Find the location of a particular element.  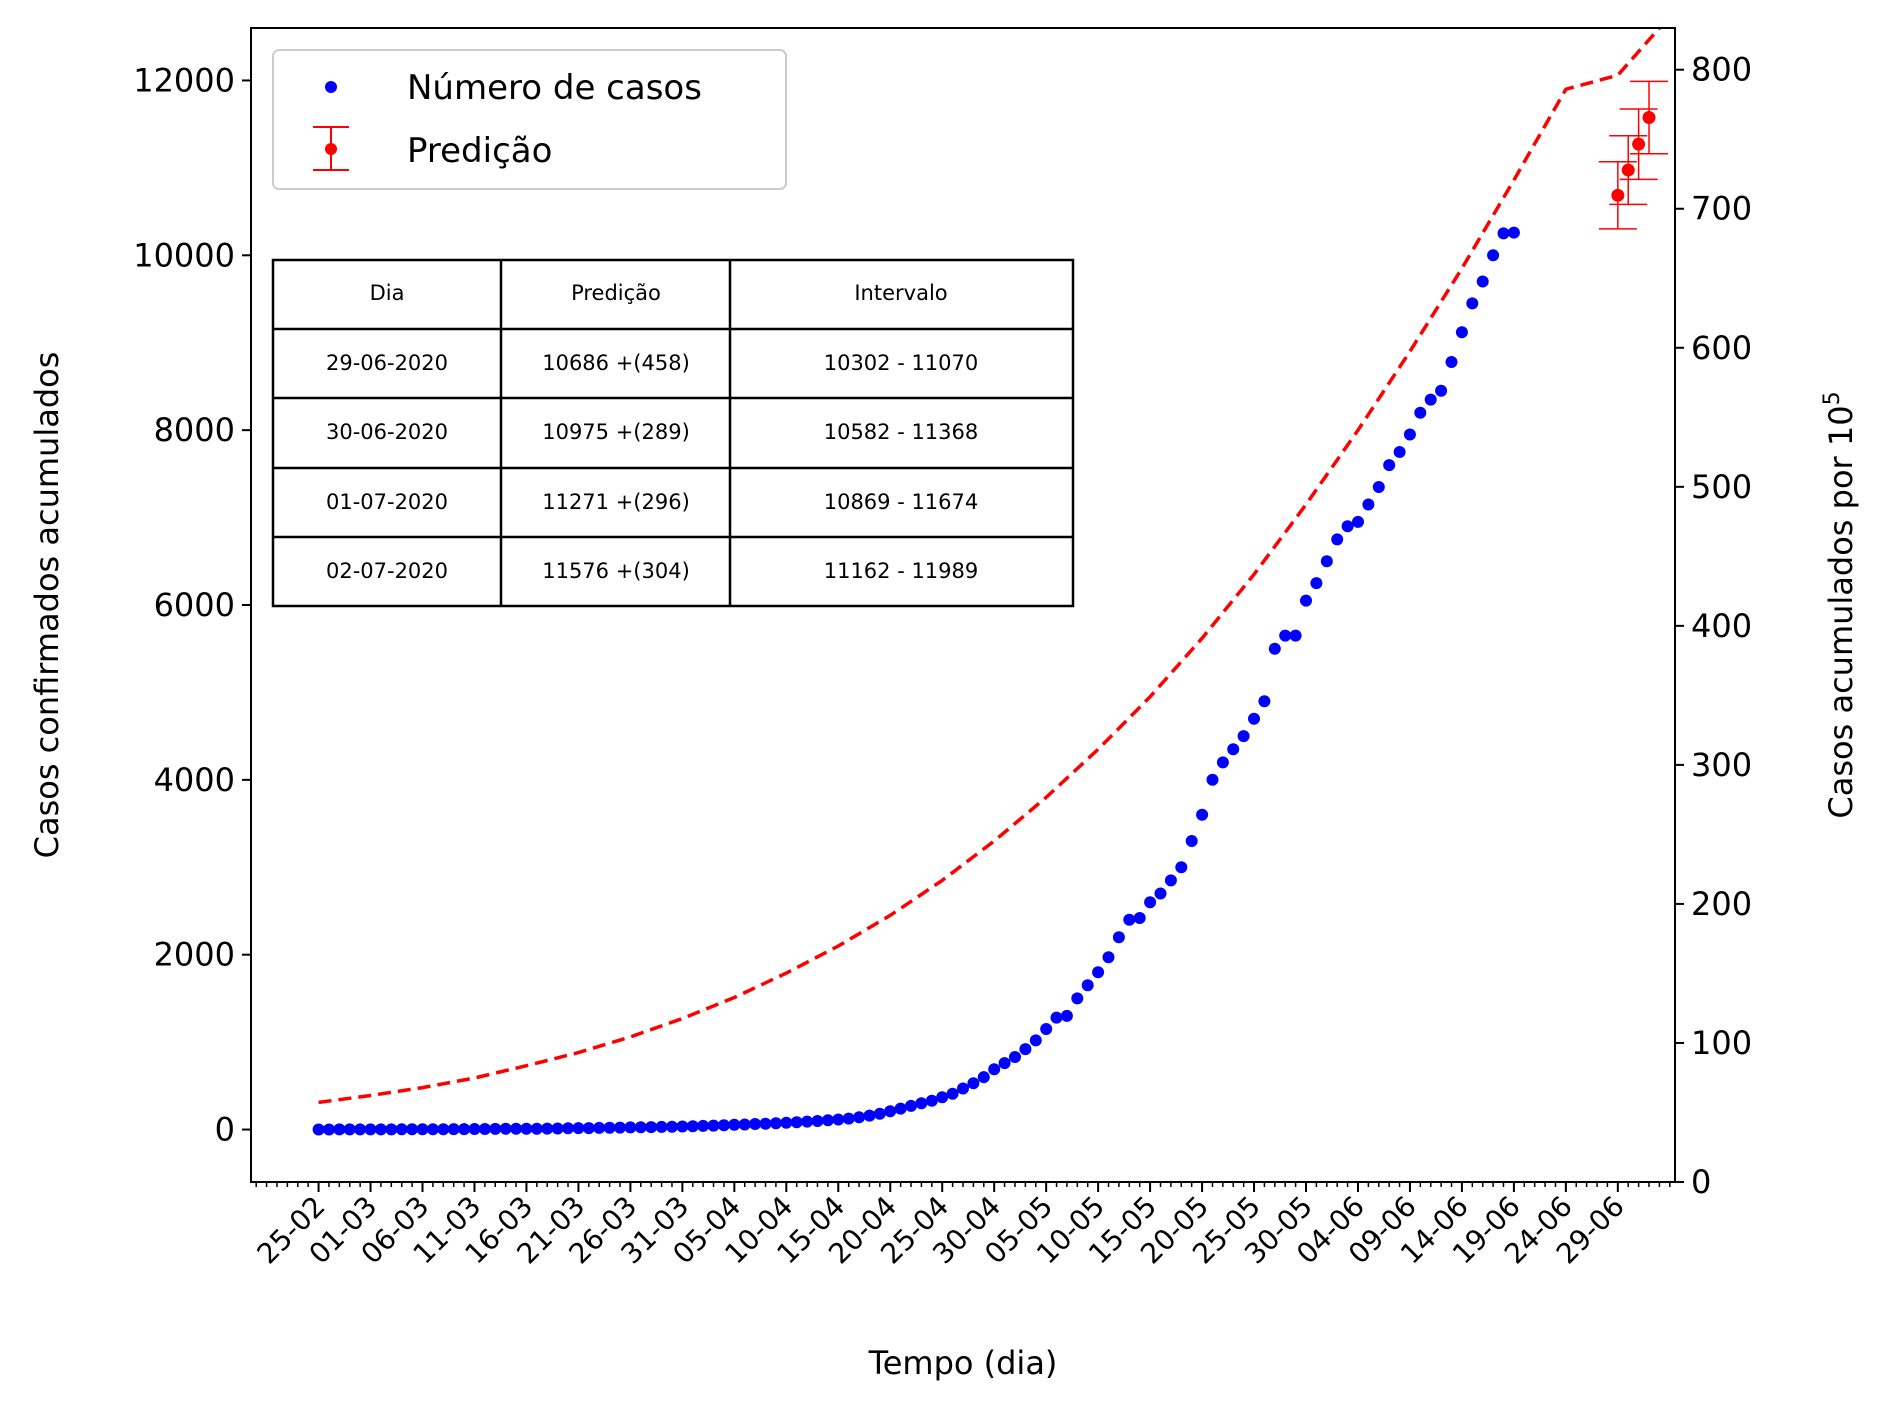

legend-box is located at coordinates (529, 119).